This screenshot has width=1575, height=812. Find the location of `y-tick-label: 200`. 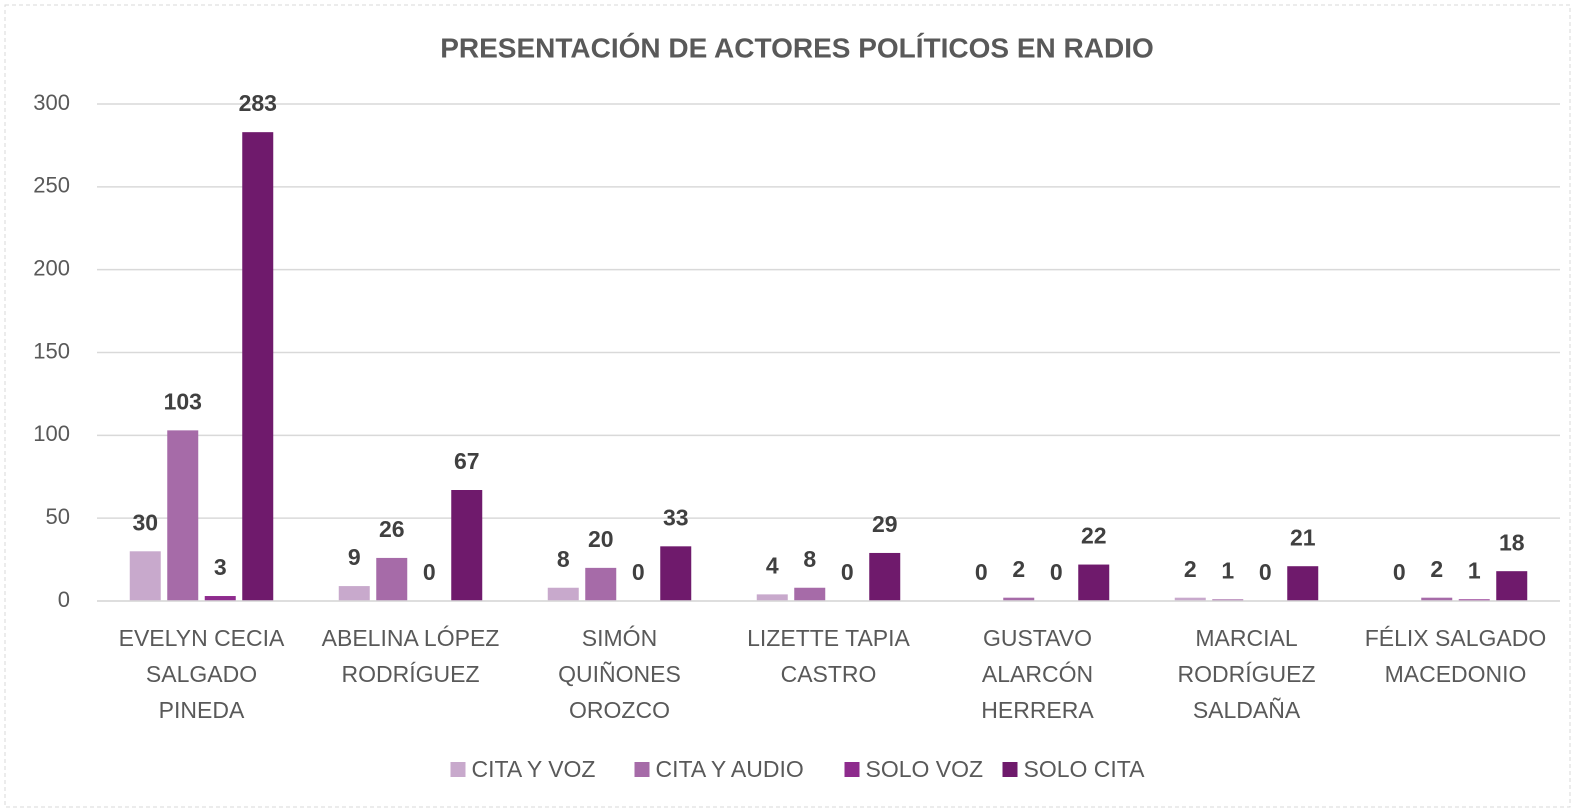

y-tick-label: 200 is located at coordinates (51, 267).